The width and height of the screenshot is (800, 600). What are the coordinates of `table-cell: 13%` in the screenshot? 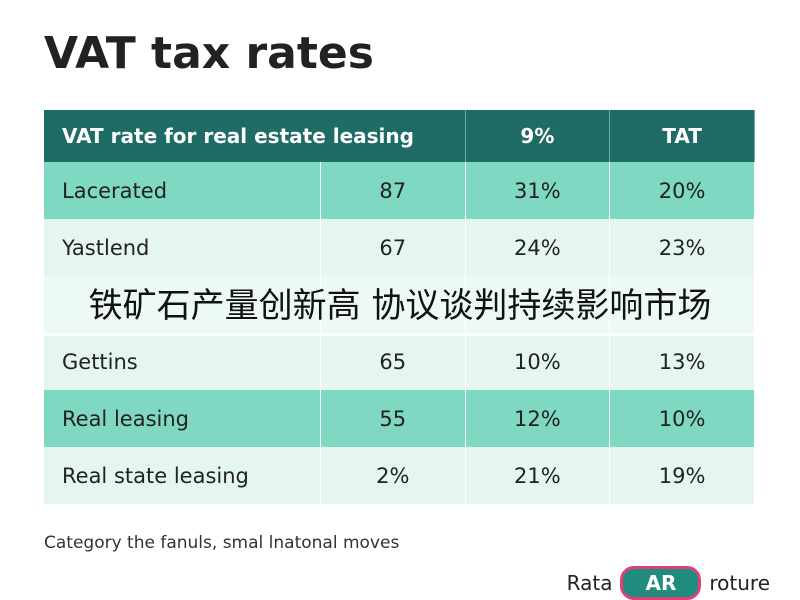 It's located at (682, 361).